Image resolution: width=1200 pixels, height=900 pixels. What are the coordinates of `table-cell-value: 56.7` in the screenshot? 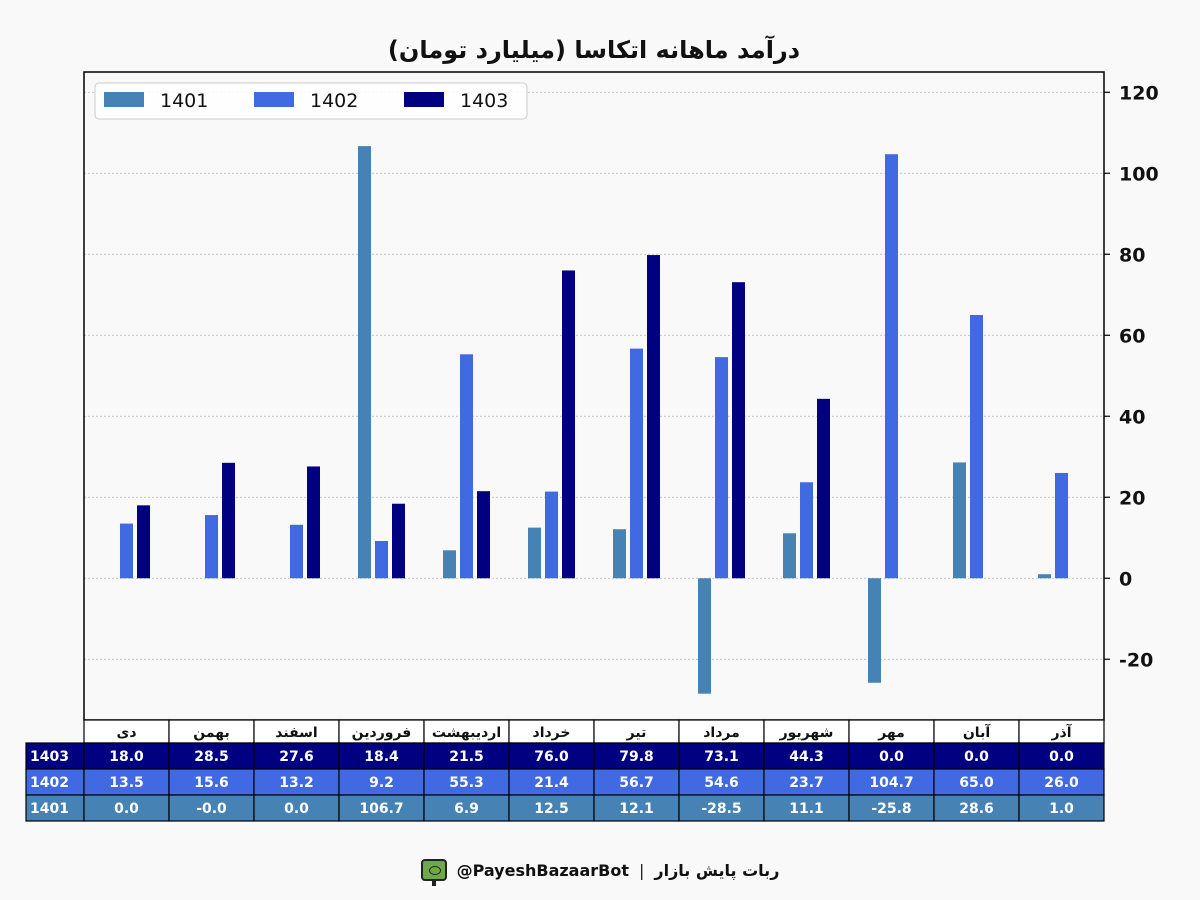 It's located at (636, 783).